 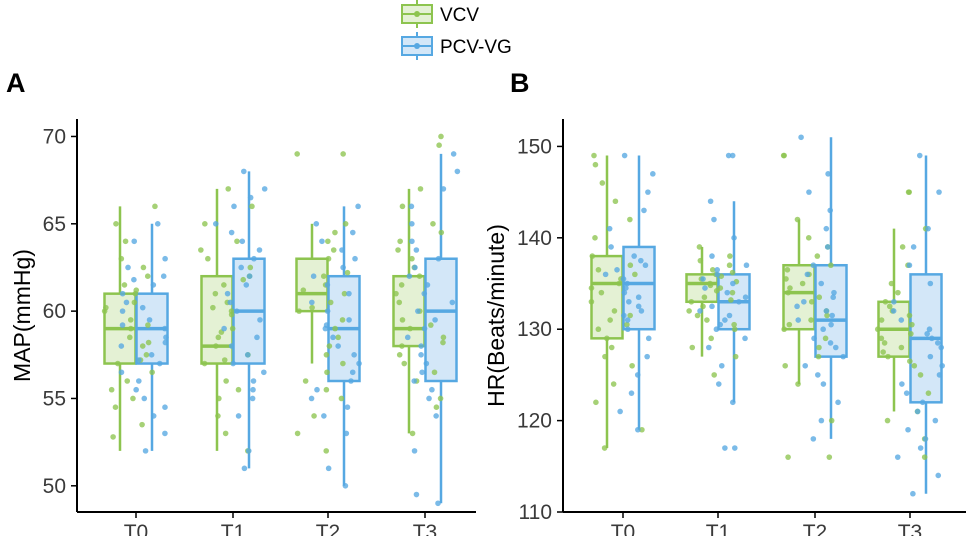 What do you see at coordinates (54, 398) in the screenshot?
I see `y-tick-label: 55` at bounding box center [54, 398].